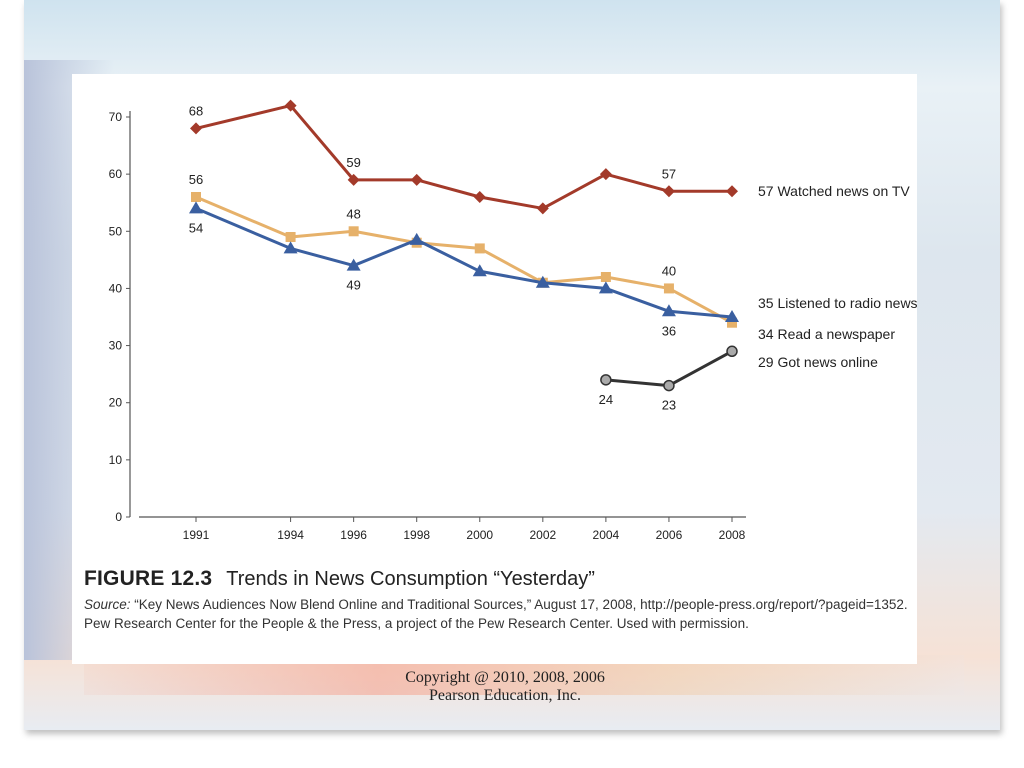 This screenshot has height=768, width=1024. What do you see at coordinates (353, 535) in the screenshot?
I see `x-tick-label: 1996` at bounding box center [353, 535].